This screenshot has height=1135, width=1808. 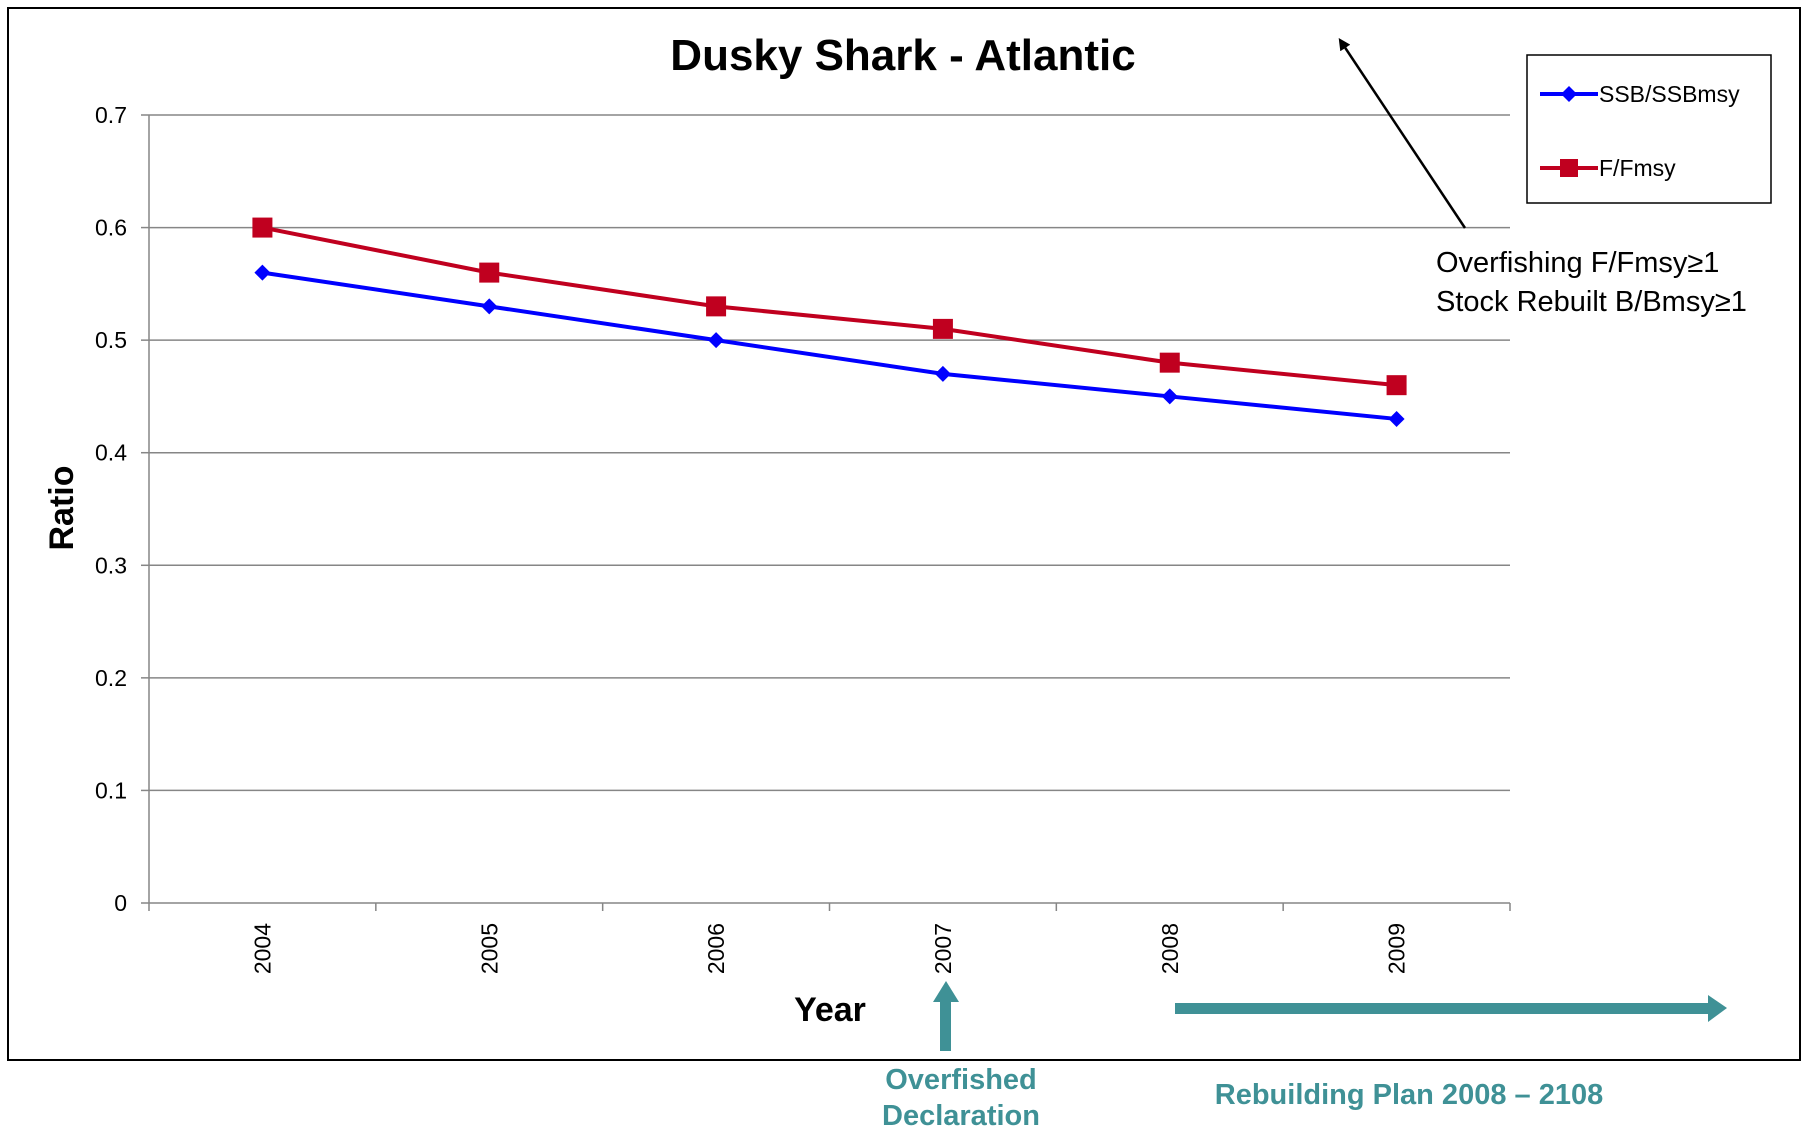 I want to click on rebuilding-plan-label: Rebuilding Plan 2008 – 2108, so click(x=1409, y=1095).